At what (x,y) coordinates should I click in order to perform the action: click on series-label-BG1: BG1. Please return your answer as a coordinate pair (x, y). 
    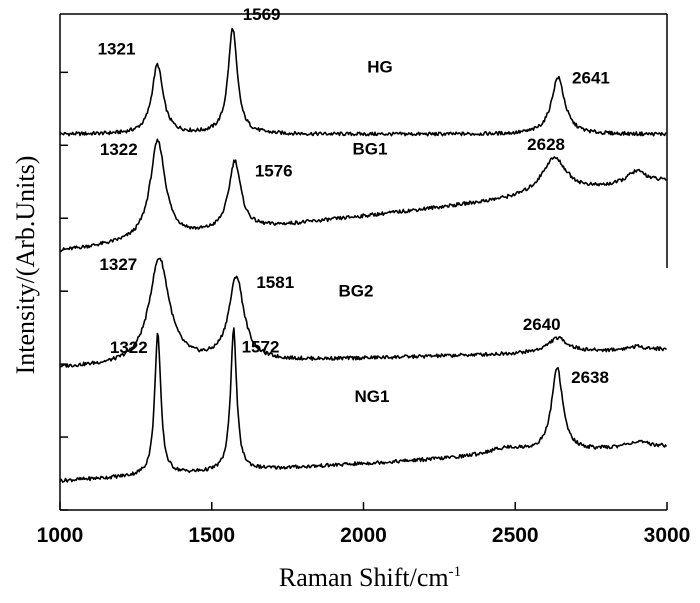
    Looking at the image, I should click on (370, 148).